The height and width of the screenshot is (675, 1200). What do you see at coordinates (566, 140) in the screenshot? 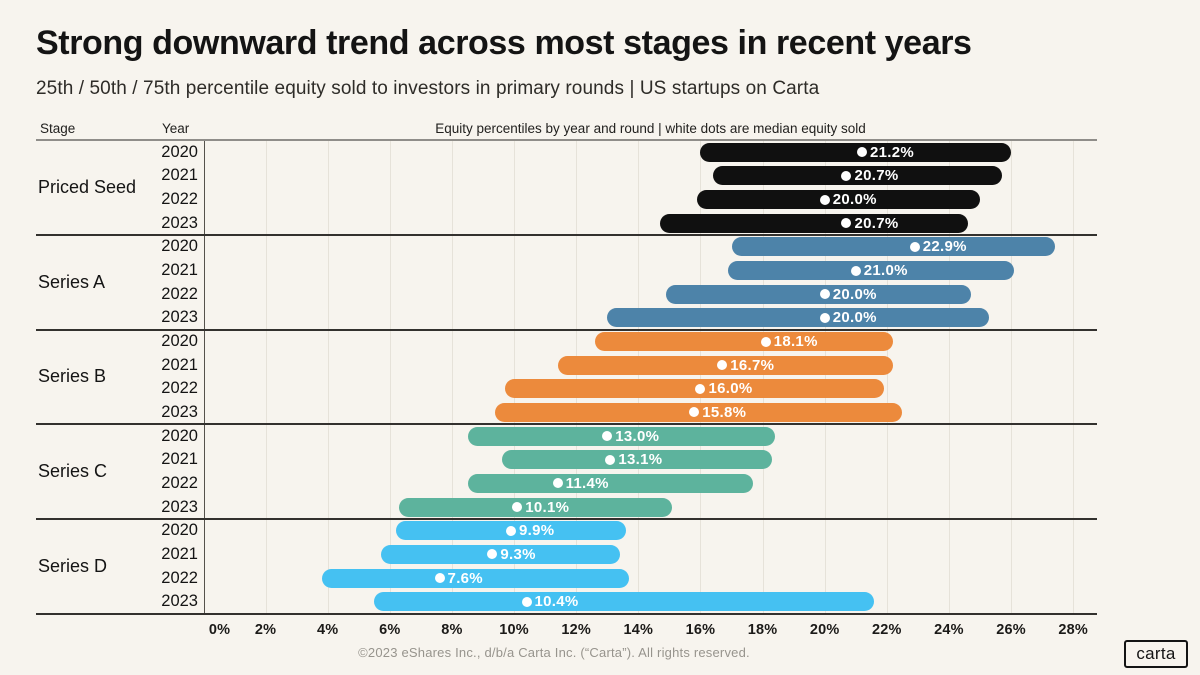
I see `header-rule` at bounding box center [566, 140].